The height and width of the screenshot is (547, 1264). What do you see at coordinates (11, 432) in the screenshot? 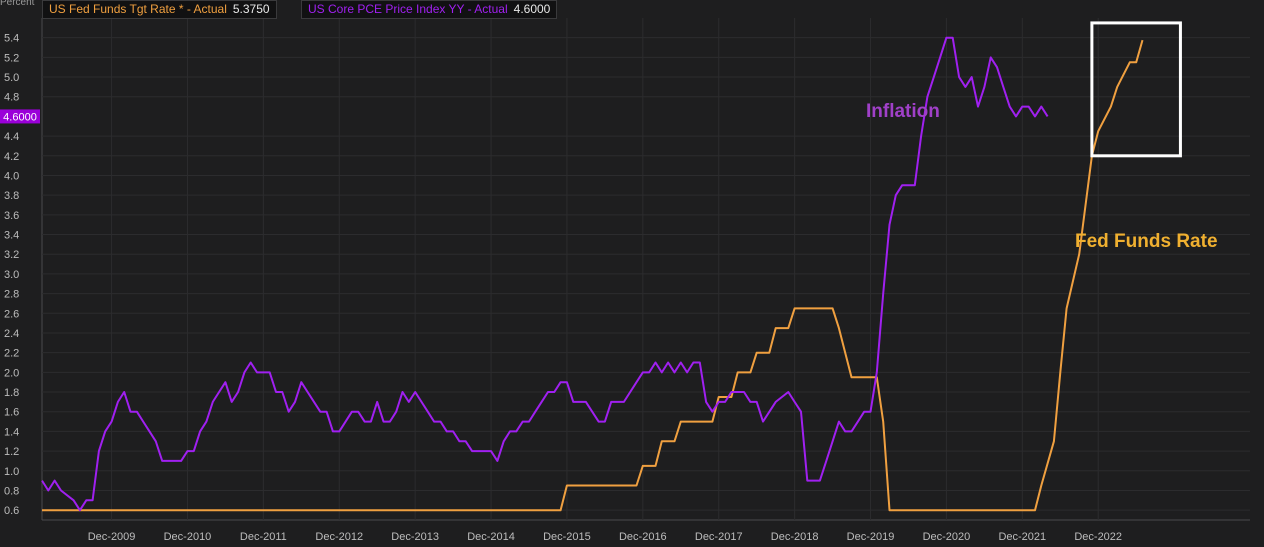
I see `y-tick-label: 1.4` at bounding box center [11, 432].